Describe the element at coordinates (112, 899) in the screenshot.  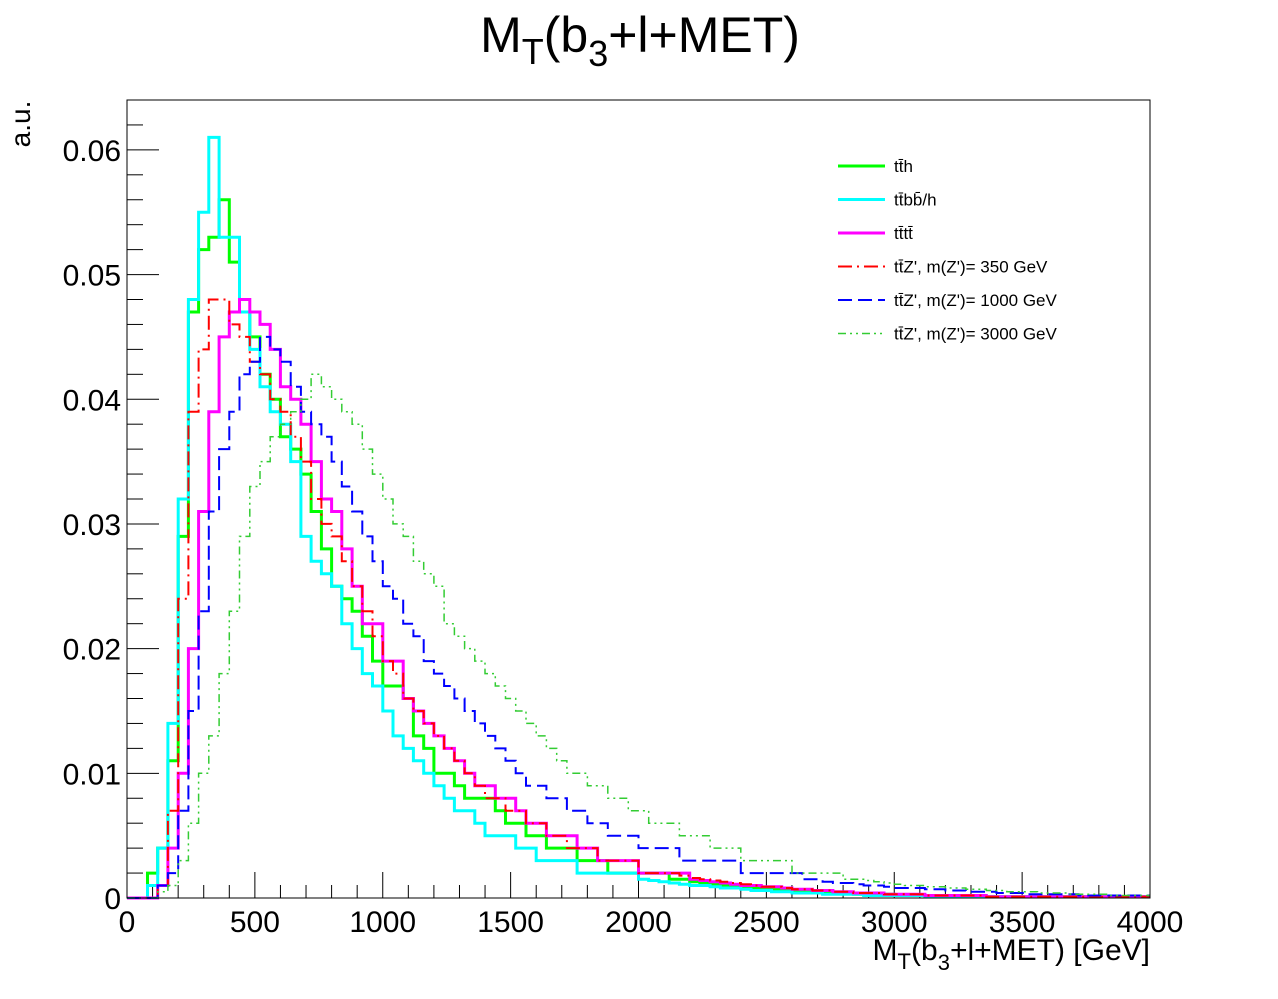
I see `y-tick-label: 0` at that location.